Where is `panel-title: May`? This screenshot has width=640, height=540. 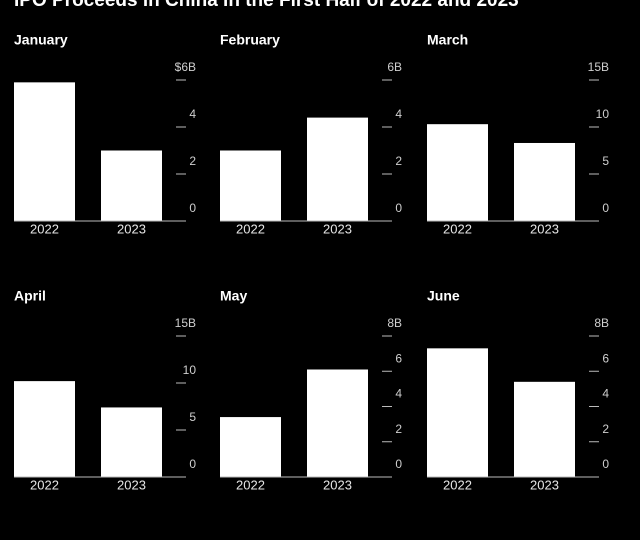 panel-title: May is located at coordinates (233, 296).